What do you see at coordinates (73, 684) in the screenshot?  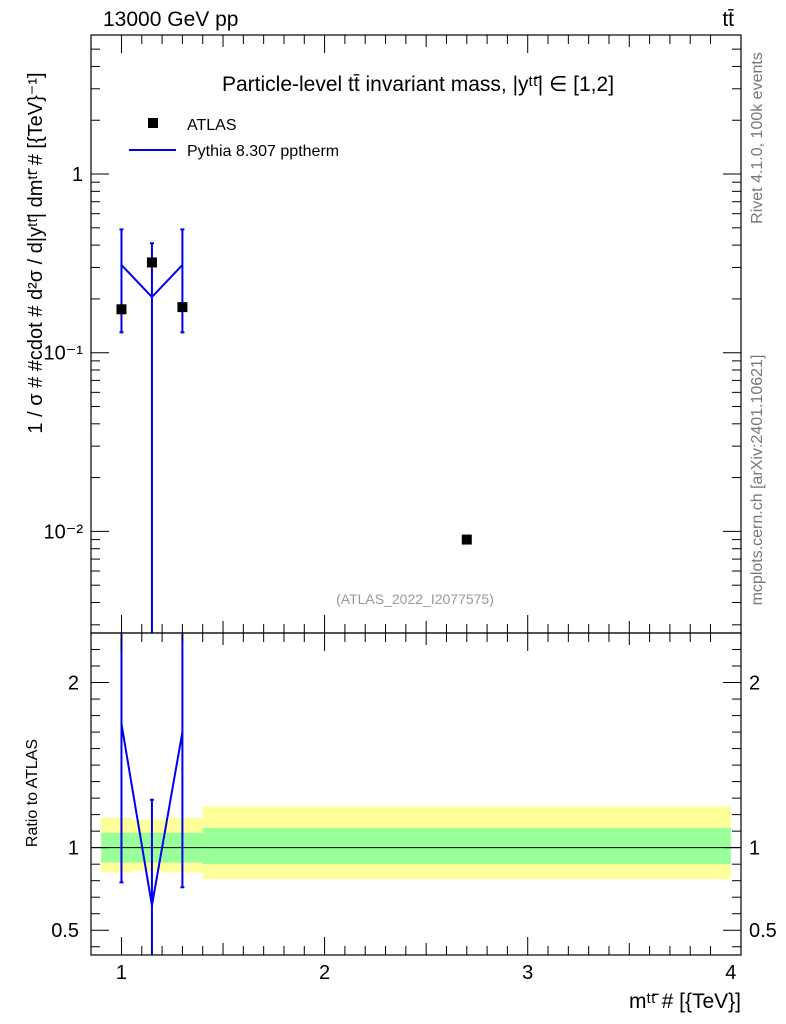 I see `ratio-y-tick-label-left: 2` at bounding box center [73, 684].